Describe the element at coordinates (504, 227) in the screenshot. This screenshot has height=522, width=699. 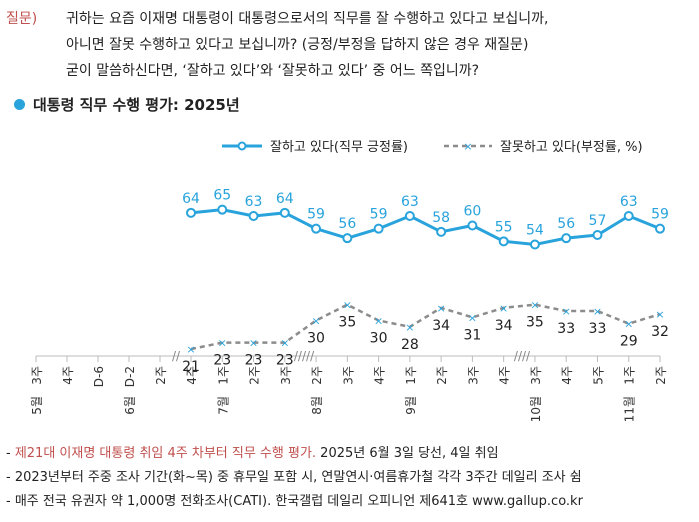
I see `data-label-approve: 55` at that location.